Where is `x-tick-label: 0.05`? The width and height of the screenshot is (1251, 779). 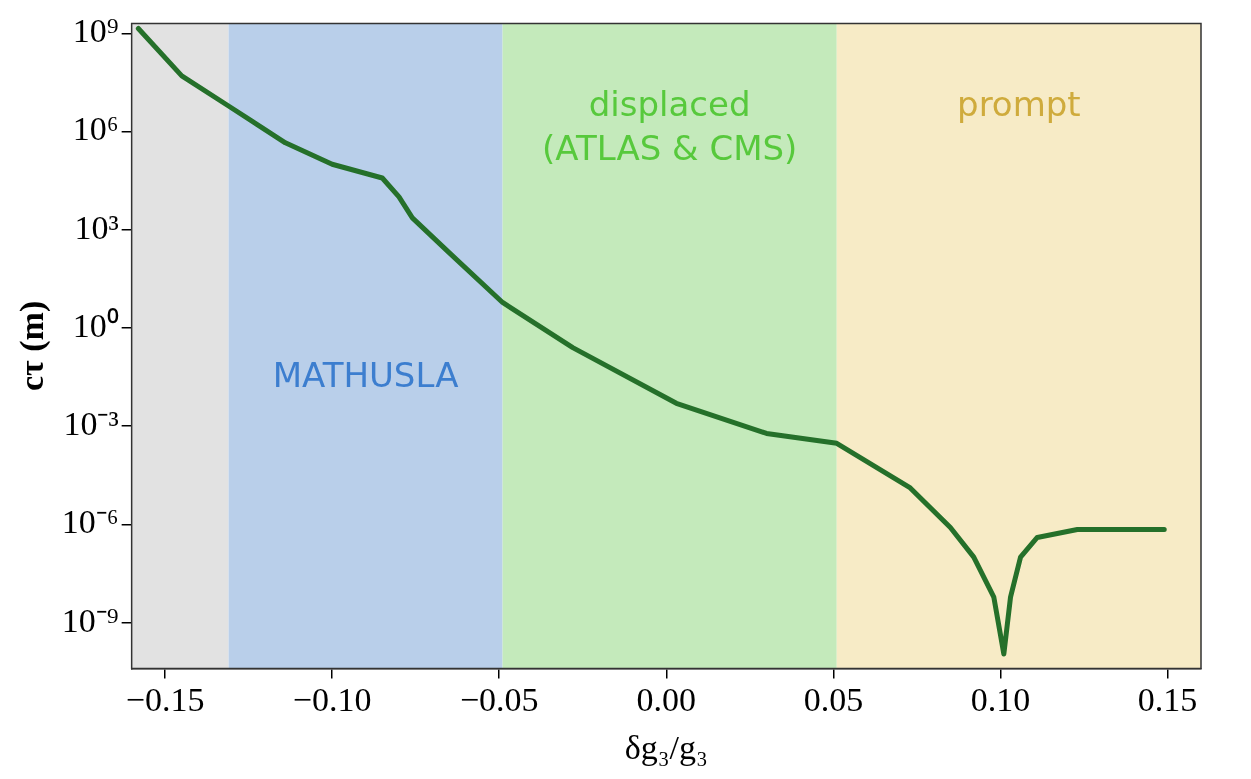
x-tick-label: 0.05 is located at coordinates (833, 699).